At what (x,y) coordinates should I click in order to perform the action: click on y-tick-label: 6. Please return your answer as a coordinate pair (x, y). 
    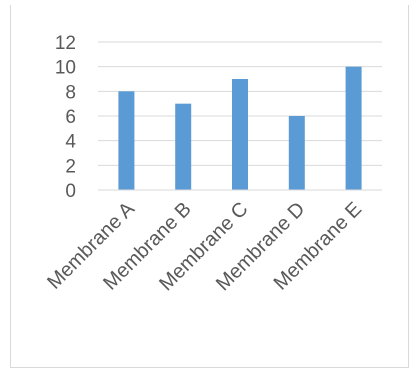
    Looking at the image, I should click on (70, 117).